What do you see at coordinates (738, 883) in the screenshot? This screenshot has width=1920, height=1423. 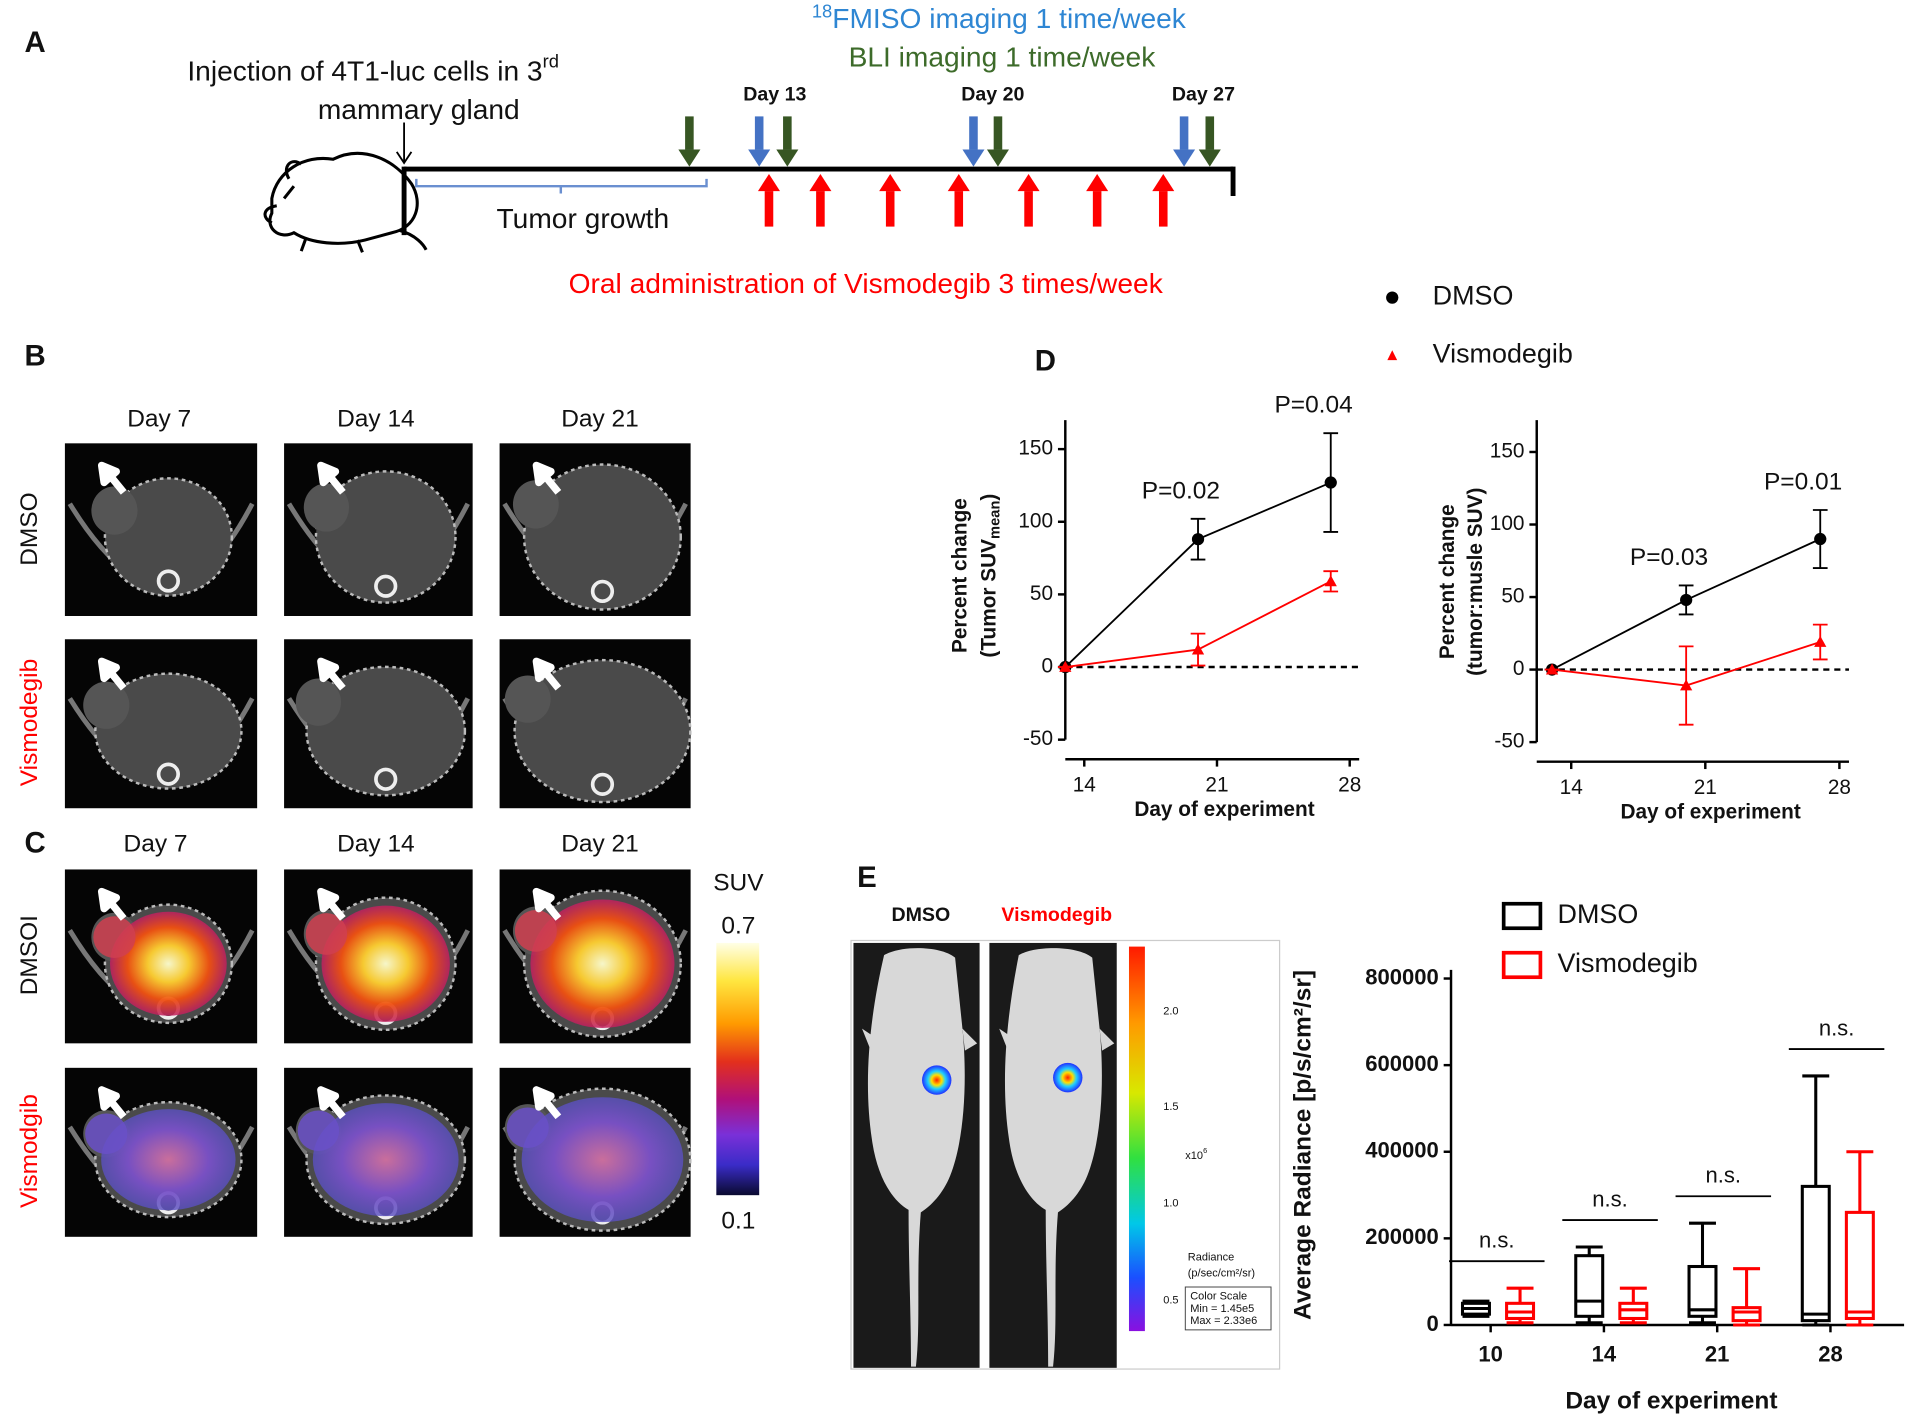 I see `colorbar-title: SUV` at bounding box center [738, 883].